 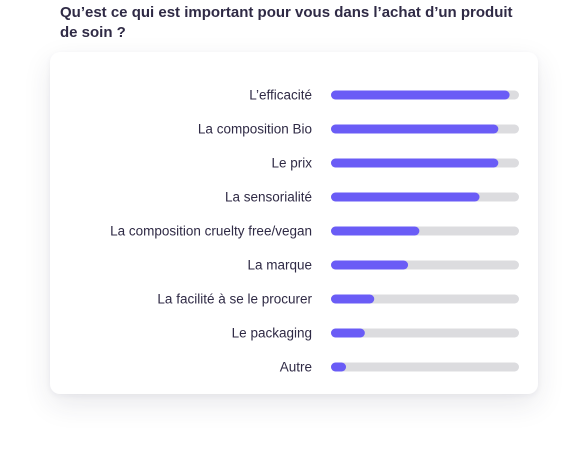 I want to click on bar-row: Le packaging, so click(x=375, y=333).